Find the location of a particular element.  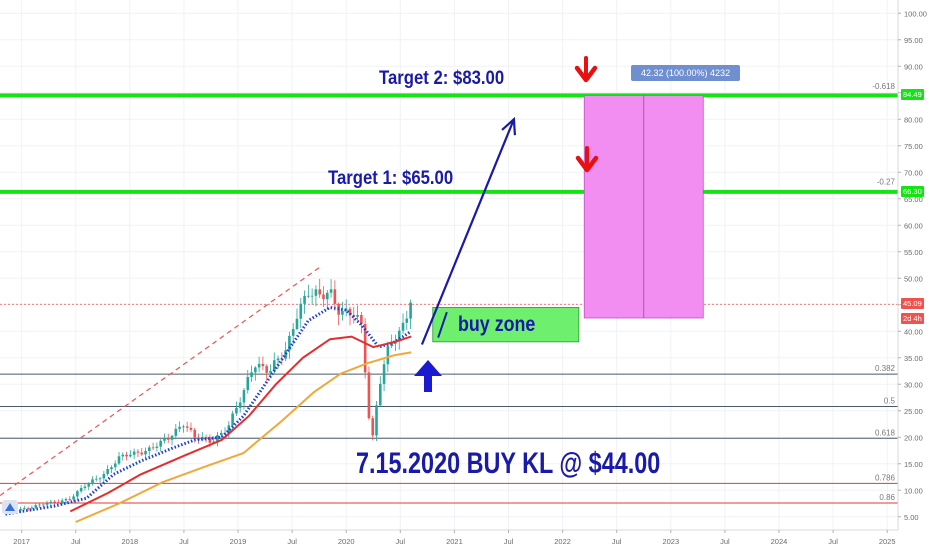

up-arrow-head is located at coordinates (428, 368).